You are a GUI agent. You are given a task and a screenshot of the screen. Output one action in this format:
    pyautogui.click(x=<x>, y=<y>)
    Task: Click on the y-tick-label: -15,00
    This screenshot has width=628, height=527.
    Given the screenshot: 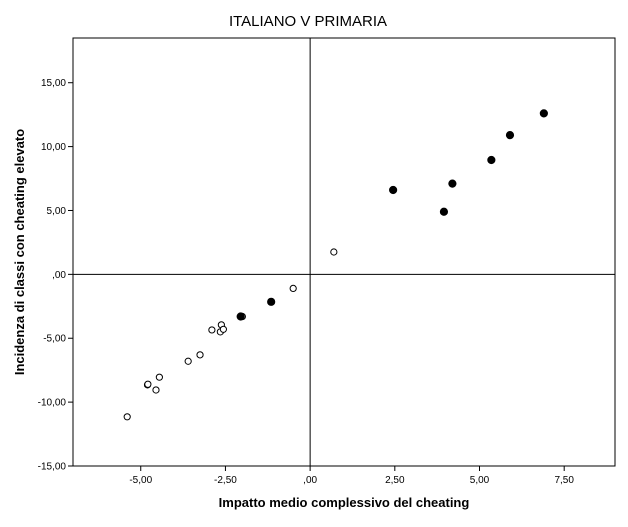 What is the action you would take?
    pyautogui.click(x=52, y=467)
    